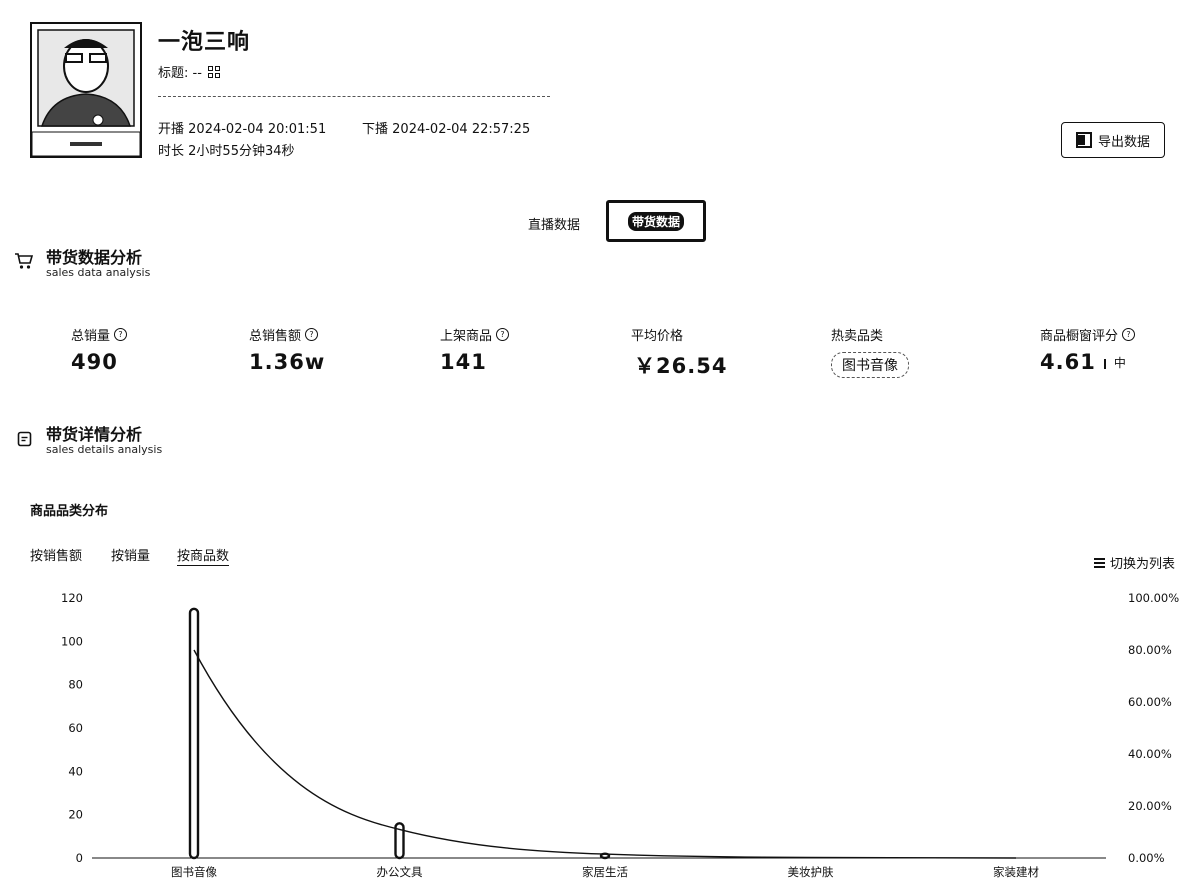  I want to click on qr-code-icon, so click(213, 71).